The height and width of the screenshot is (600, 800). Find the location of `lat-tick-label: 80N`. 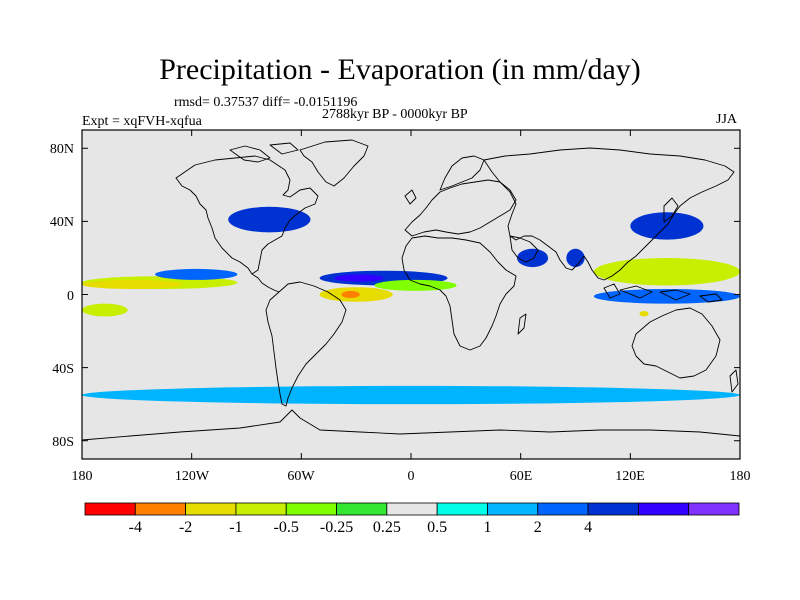

lat-tick-label: 80N is located at coordinates (61, 149).